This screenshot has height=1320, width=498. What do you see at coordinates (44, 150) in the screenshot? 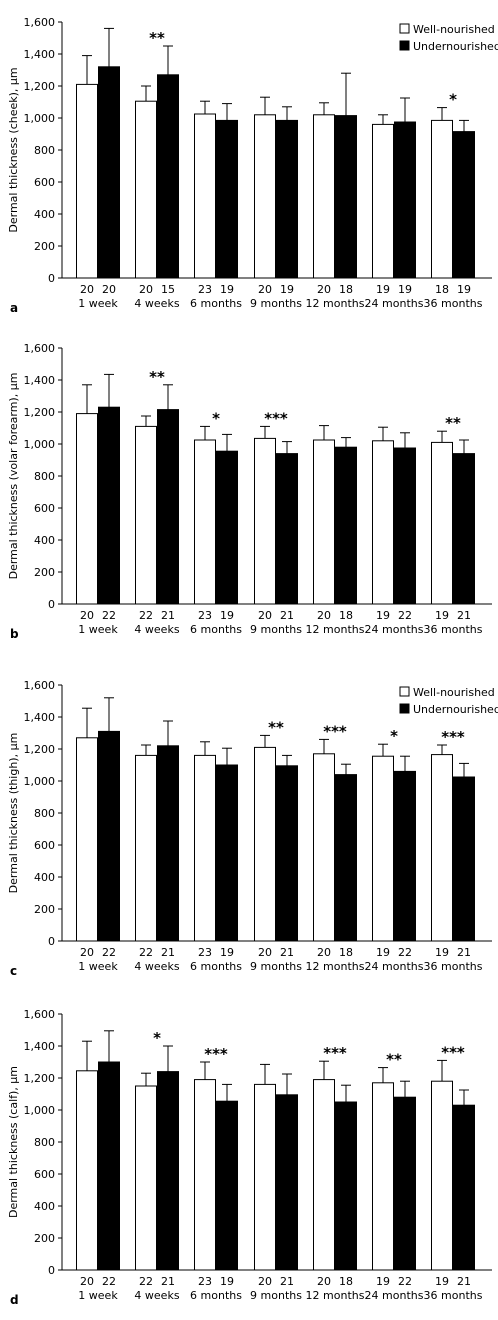
I see `y-tick-label: 800` at bounding box center [44, 150].